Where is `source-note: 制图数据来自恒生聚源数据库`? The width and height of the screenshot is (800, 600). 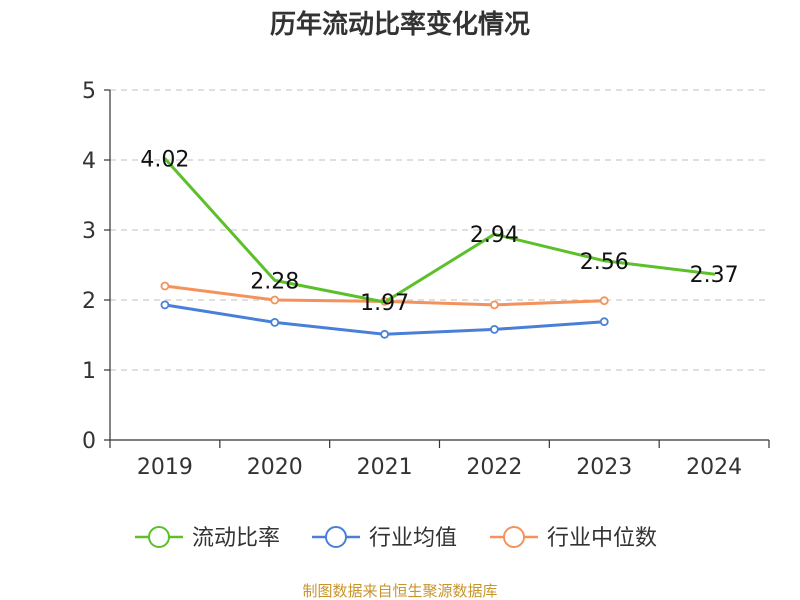
source-note: 制图数据来自恒生聚源数据库 is located at coordinates (399, 591).